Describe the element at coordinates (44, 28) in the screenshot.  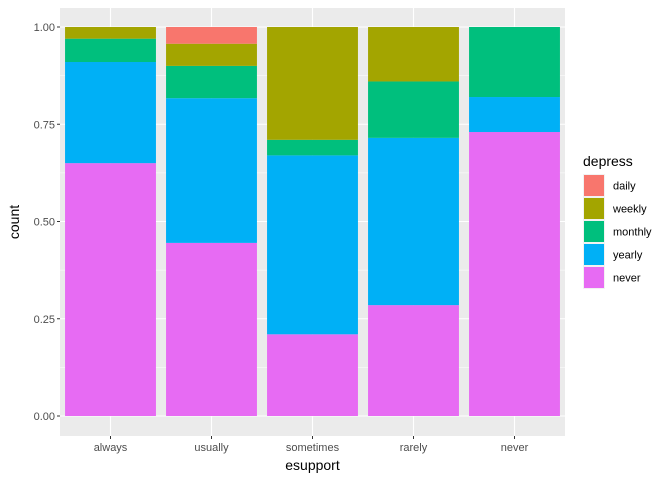
I see `y-tick-label: 1.00` at that location.